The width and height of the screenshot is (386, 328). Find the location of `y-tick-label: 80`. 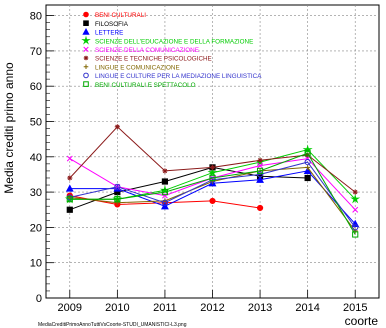

y-tick-label: 80 is located at coordinates (36, 17).